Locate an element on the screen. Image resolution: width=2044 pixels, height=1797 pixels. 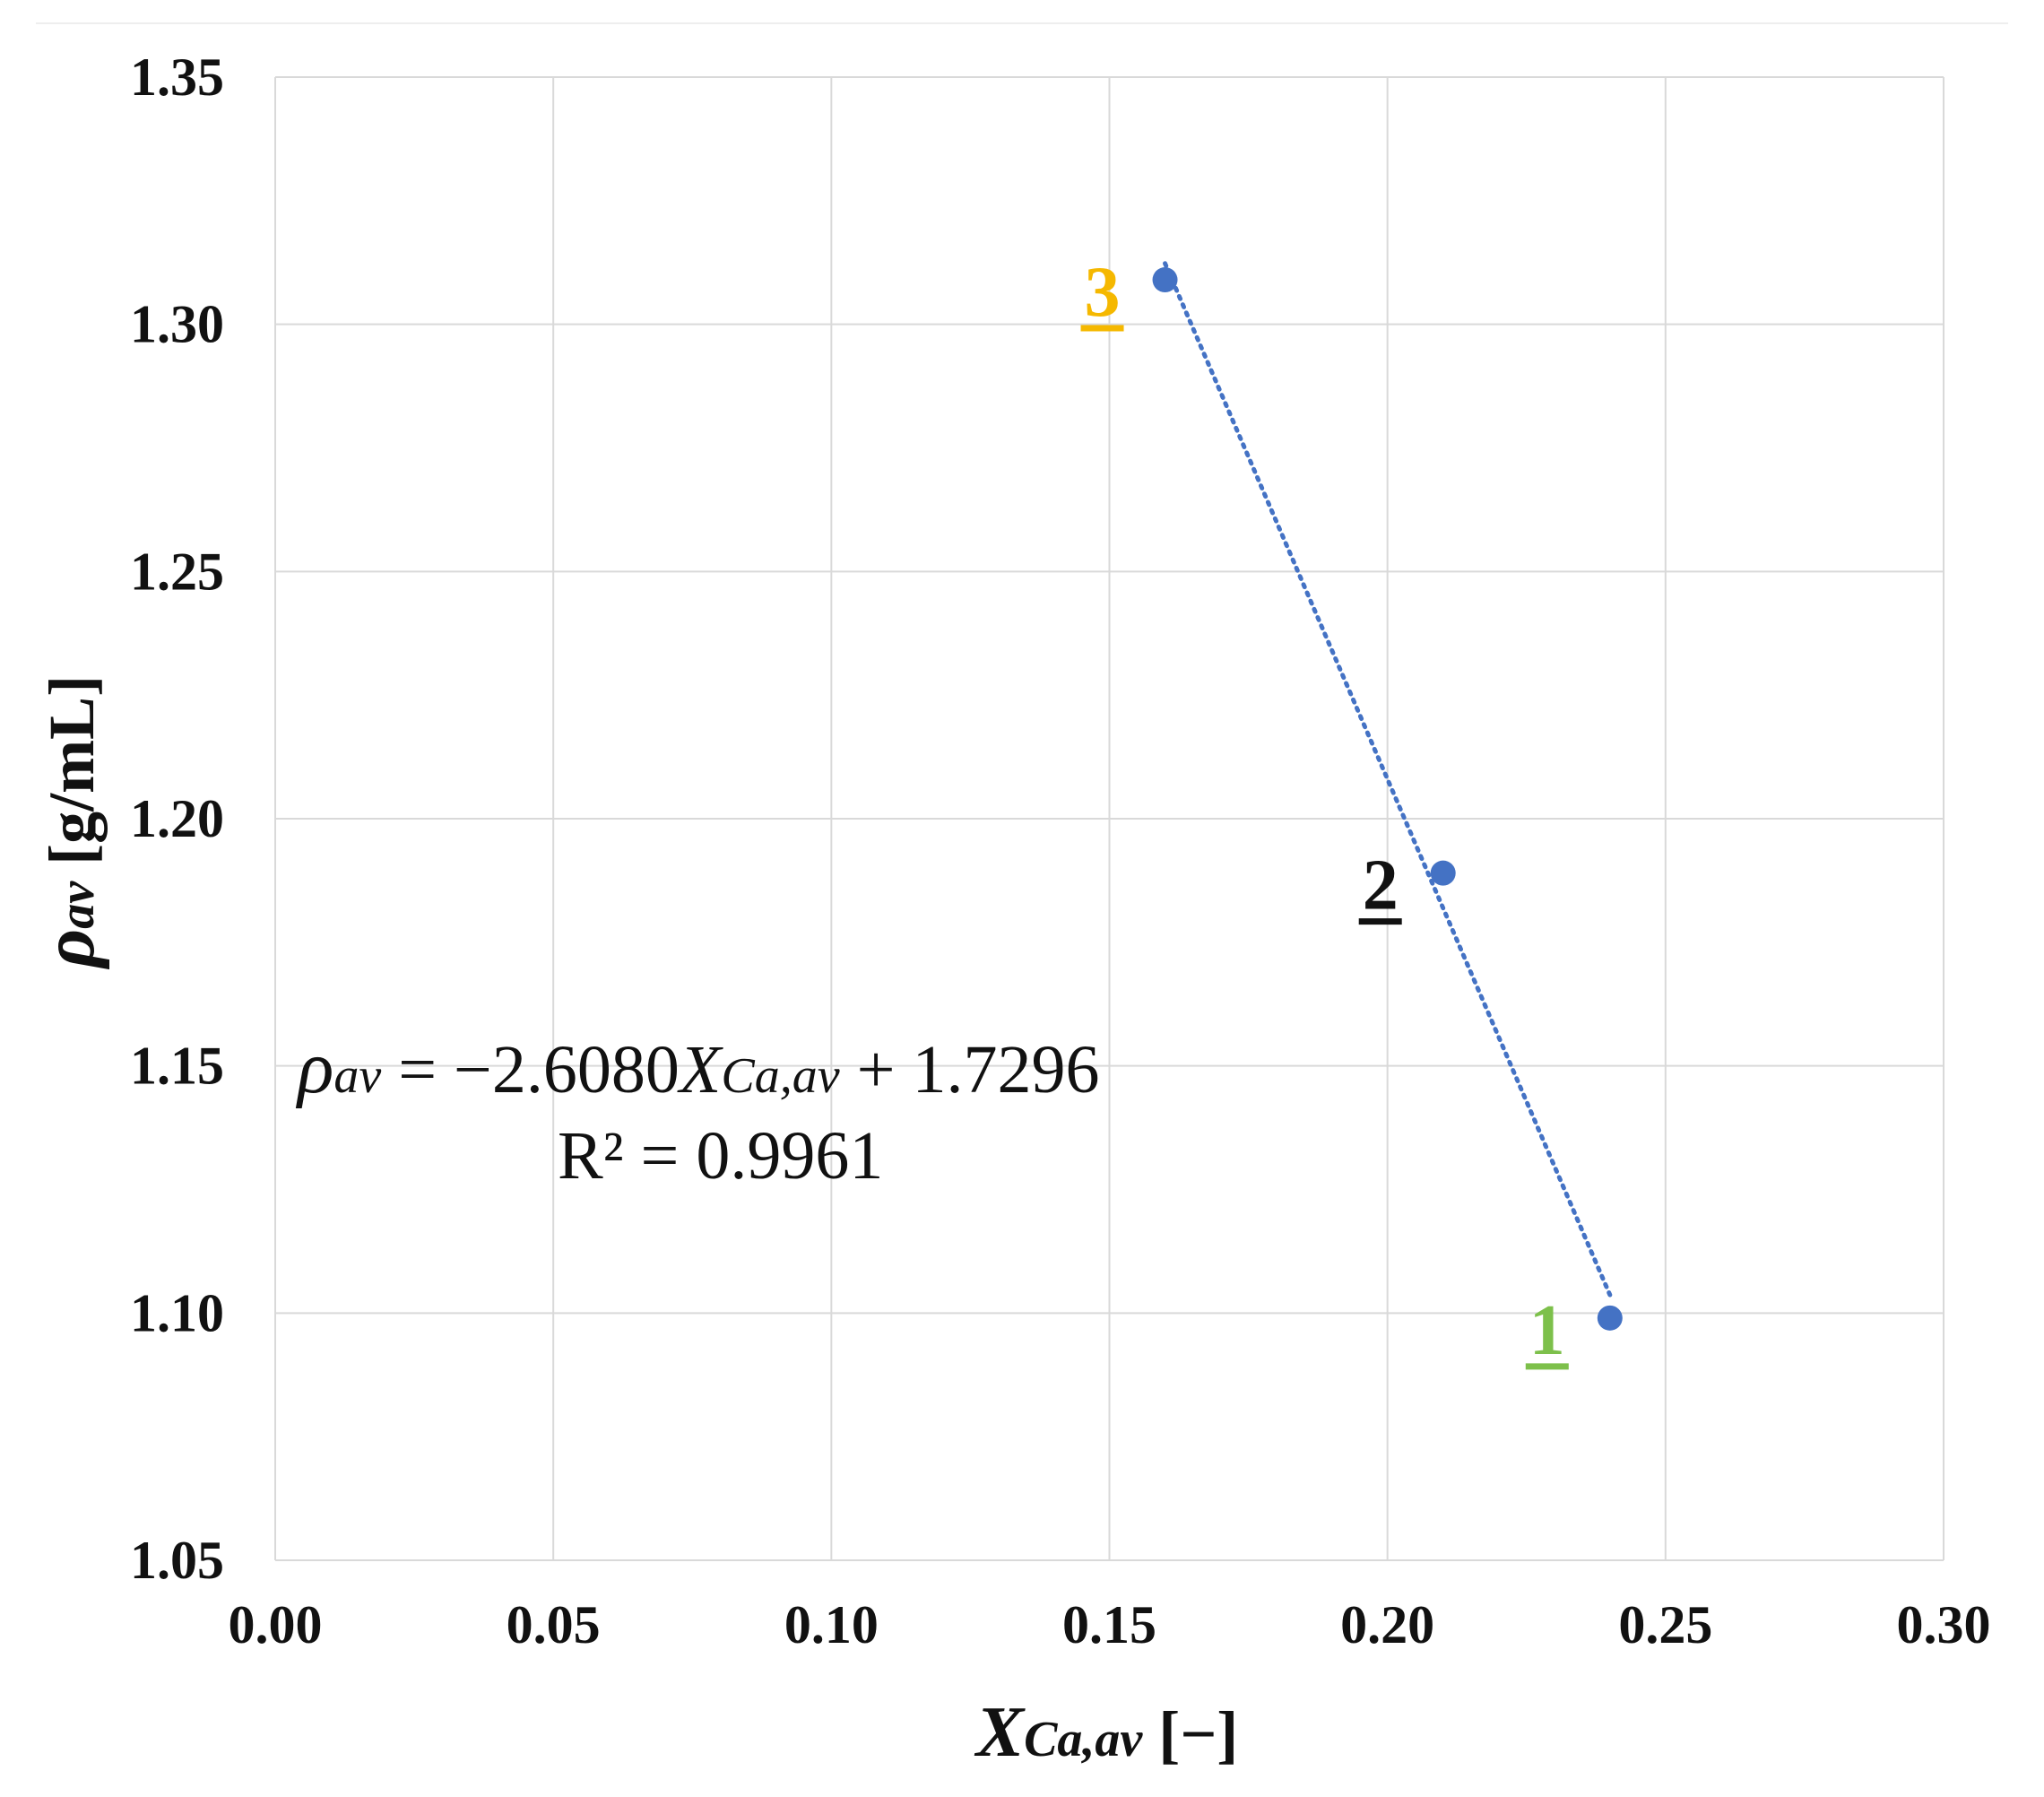
eq-lhs: ρ is located at coordinates (314, 1067).